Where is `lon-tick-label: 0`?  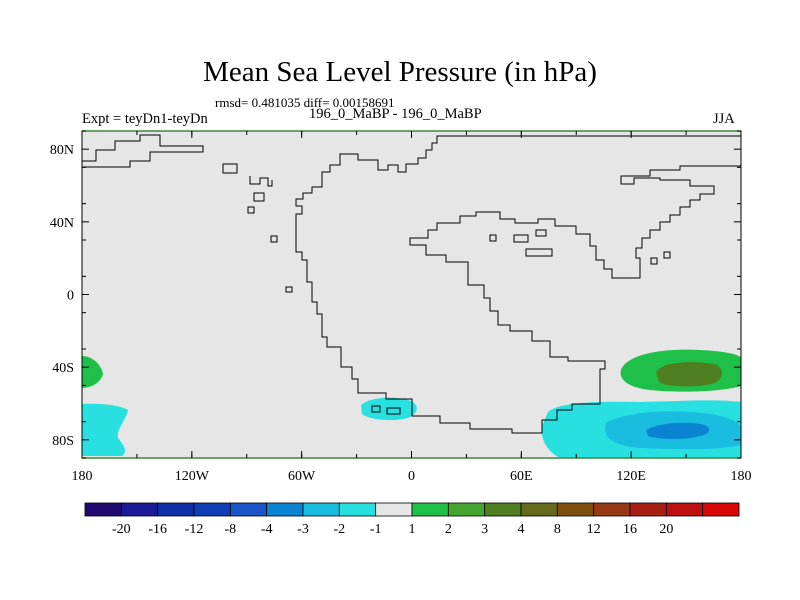 lon-tick-label: 0 is located at coordinates (411, 476).